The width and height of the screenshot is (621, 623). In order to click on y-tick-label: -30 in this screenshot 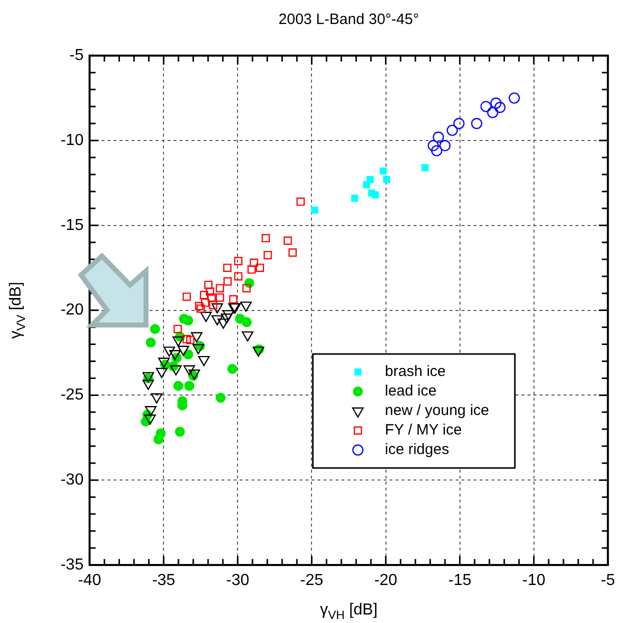, I will do `click(72, 480)`.